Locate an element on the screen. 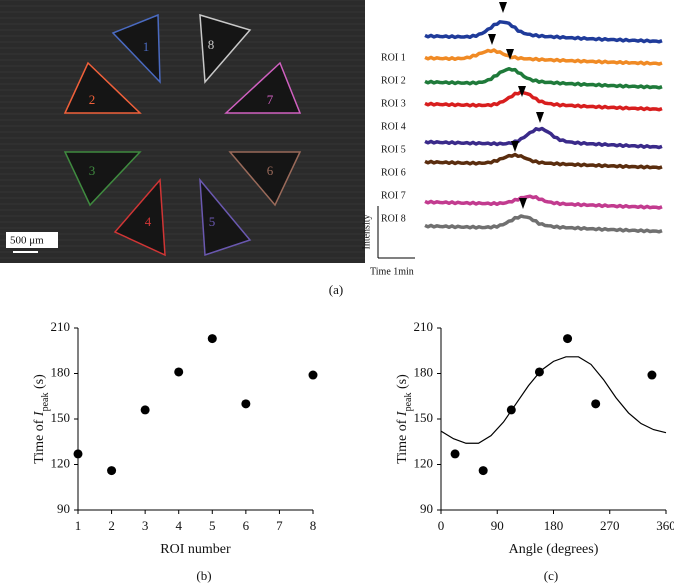 The height and width of the screenshot is (586, 674). x-tick-label: 2 is located at coordinates (111, 525).